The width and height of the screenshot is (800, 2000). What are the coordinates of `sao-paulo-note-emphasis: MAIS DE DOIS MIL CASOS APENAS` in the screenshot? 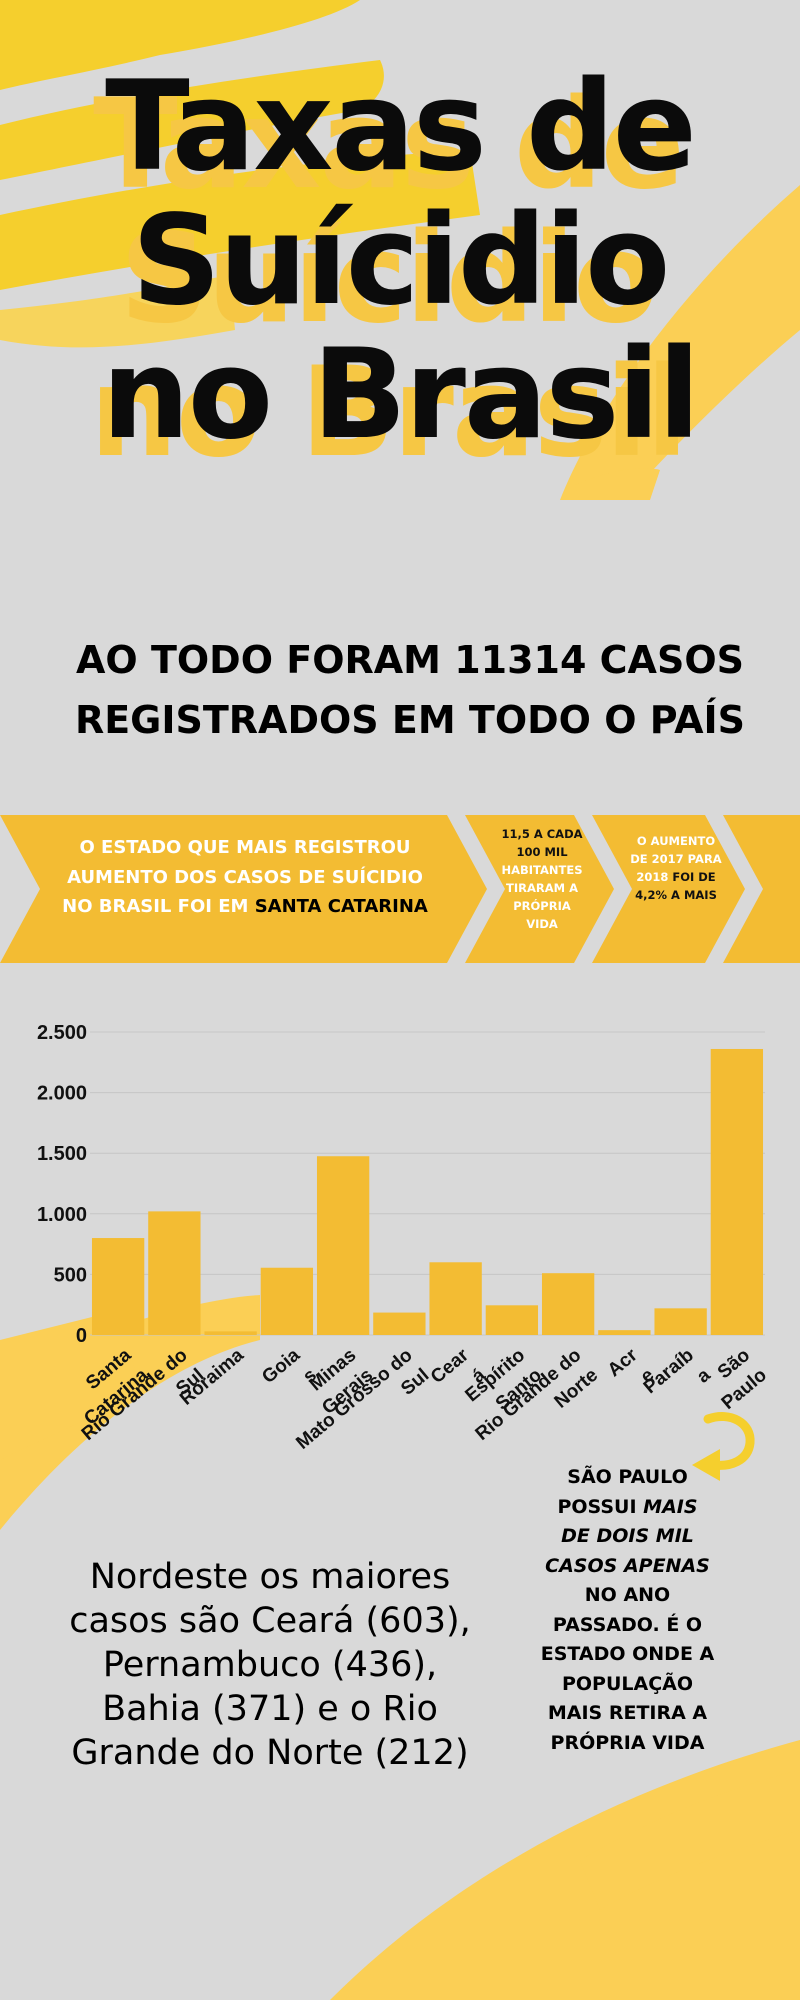 It's located at (627, 1536).